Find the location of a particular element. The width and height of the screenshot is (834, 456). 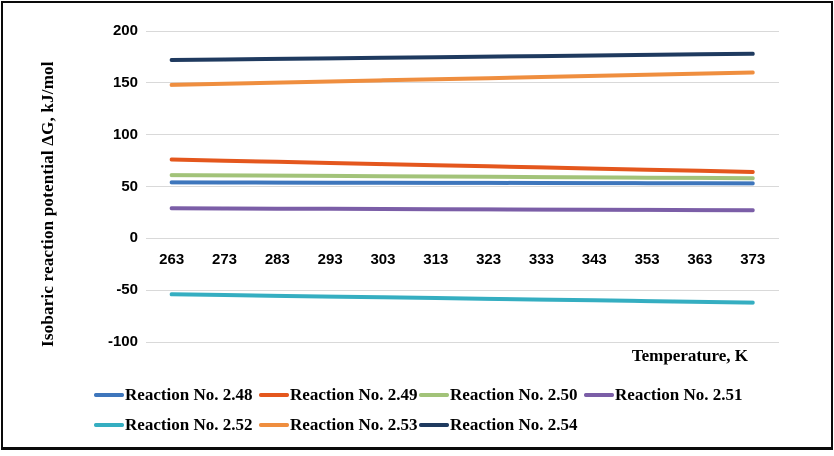

legend-item: Reaction No. 2.49 is located at coordinates (339, 395).